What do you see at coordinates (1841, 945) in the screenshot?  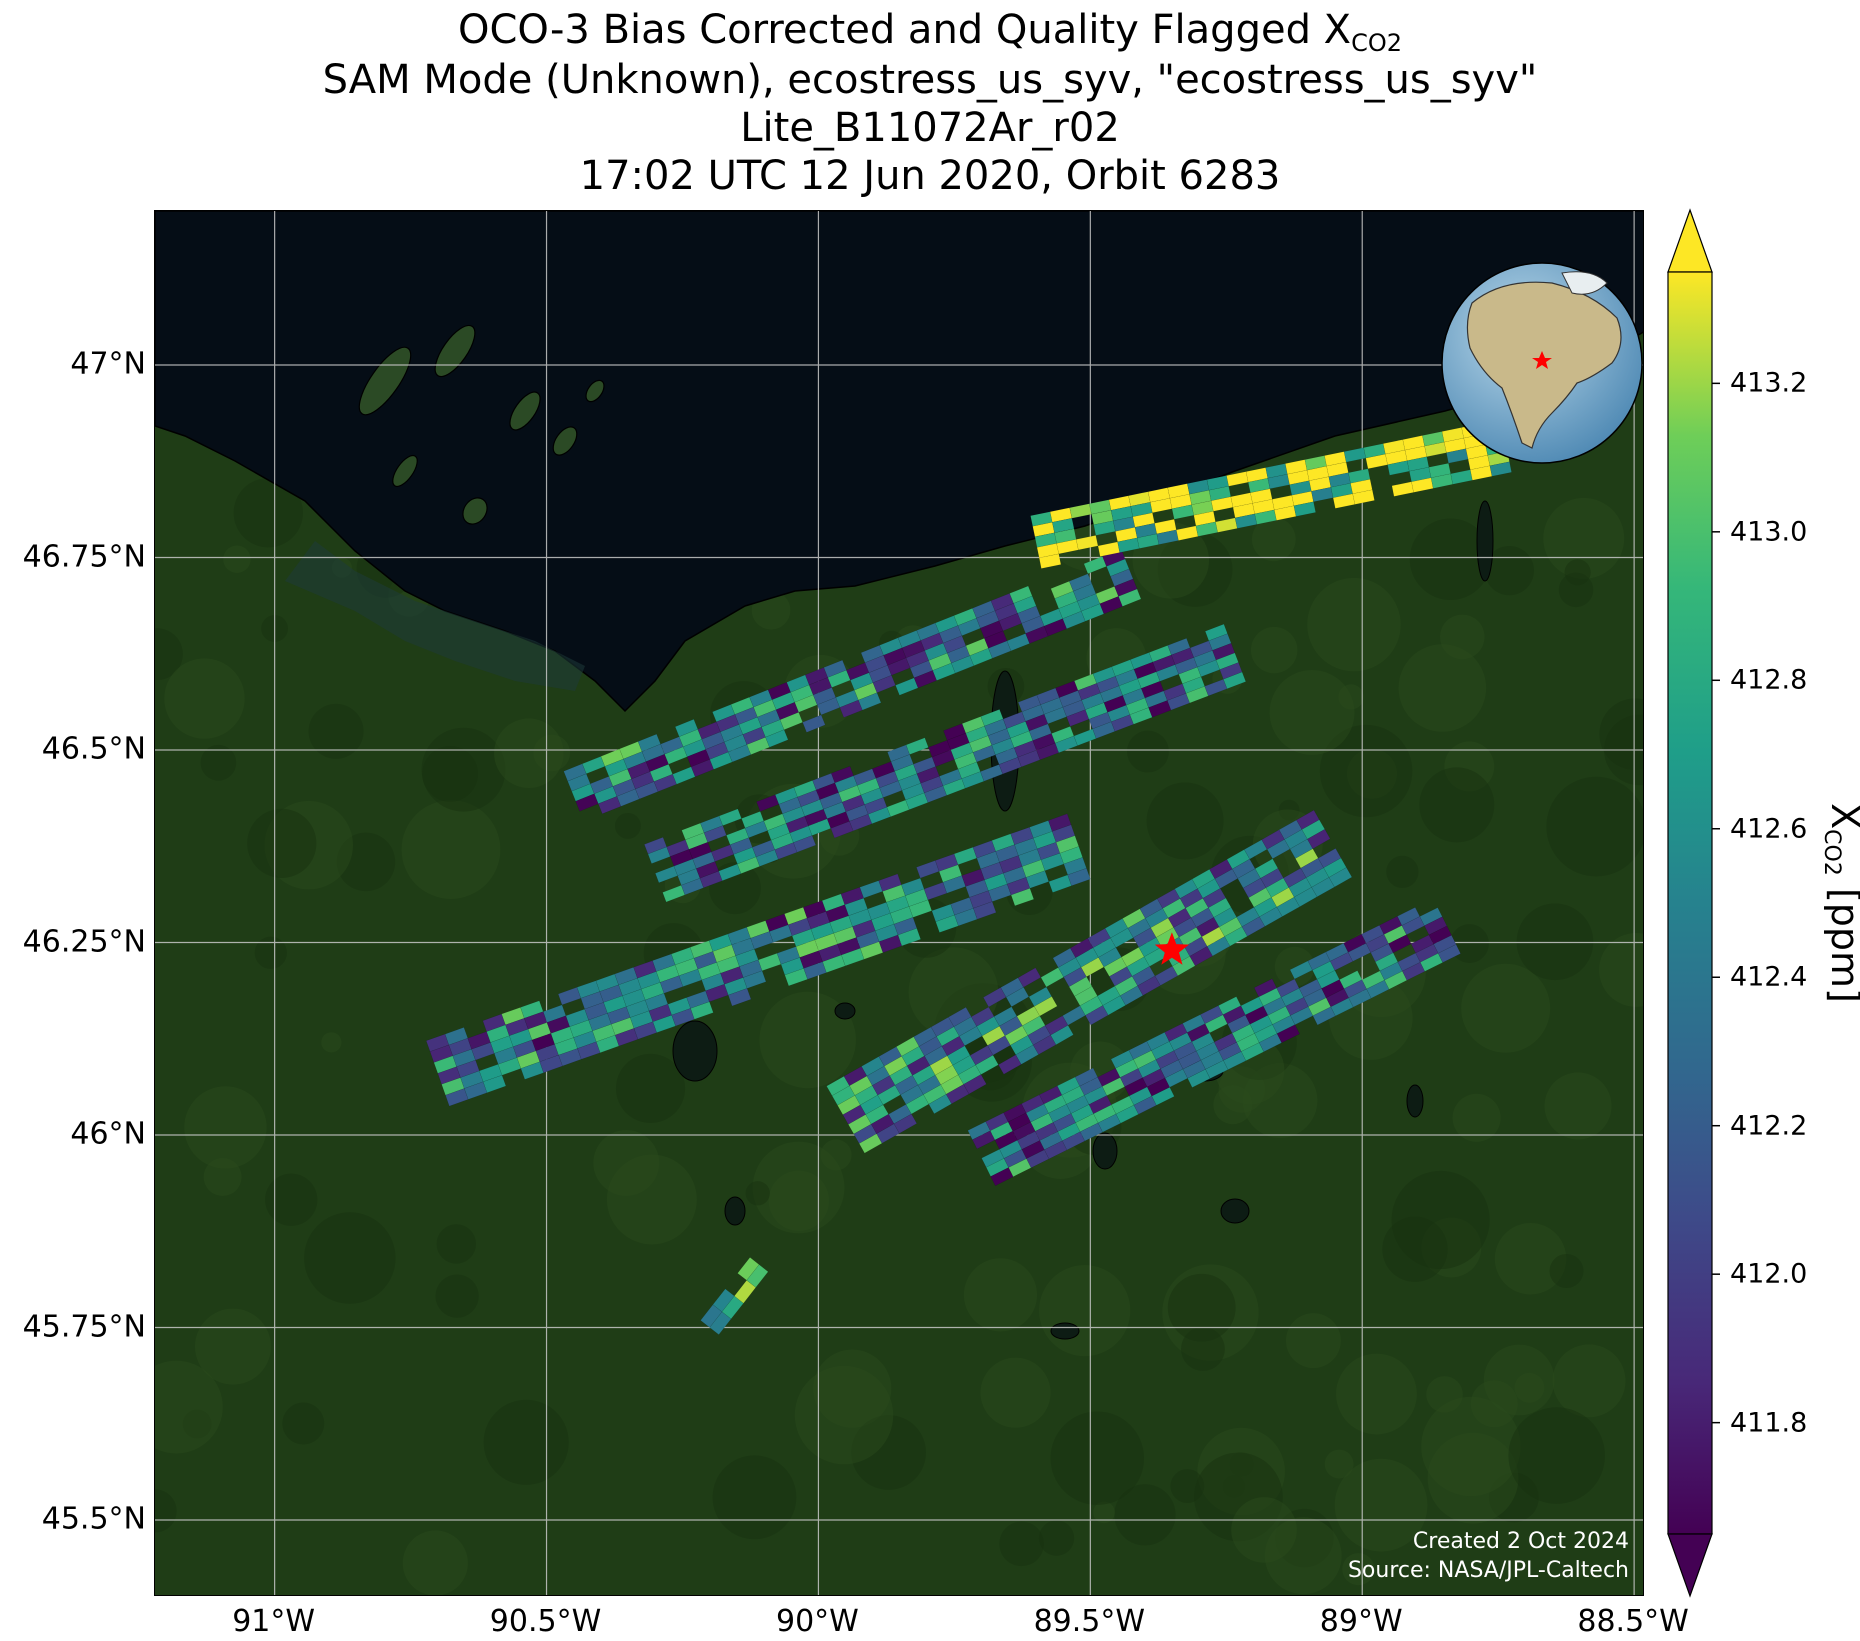 I see `colorbar-label-suffix: [ppm]` at bounding box center [1841, 945].